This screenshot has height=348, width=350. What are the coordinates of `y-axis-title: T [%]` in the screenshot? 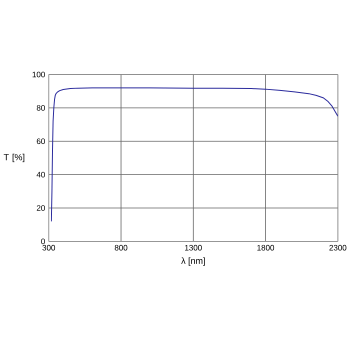 It's located at (14, 158).